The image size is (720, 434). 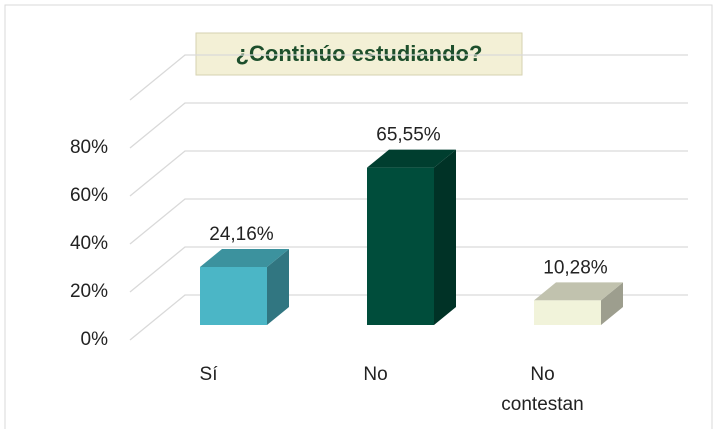 What do you see at coordinates (408, 77) in the screenshot?
I see `wall-edge` at bounding box center [408, 77].